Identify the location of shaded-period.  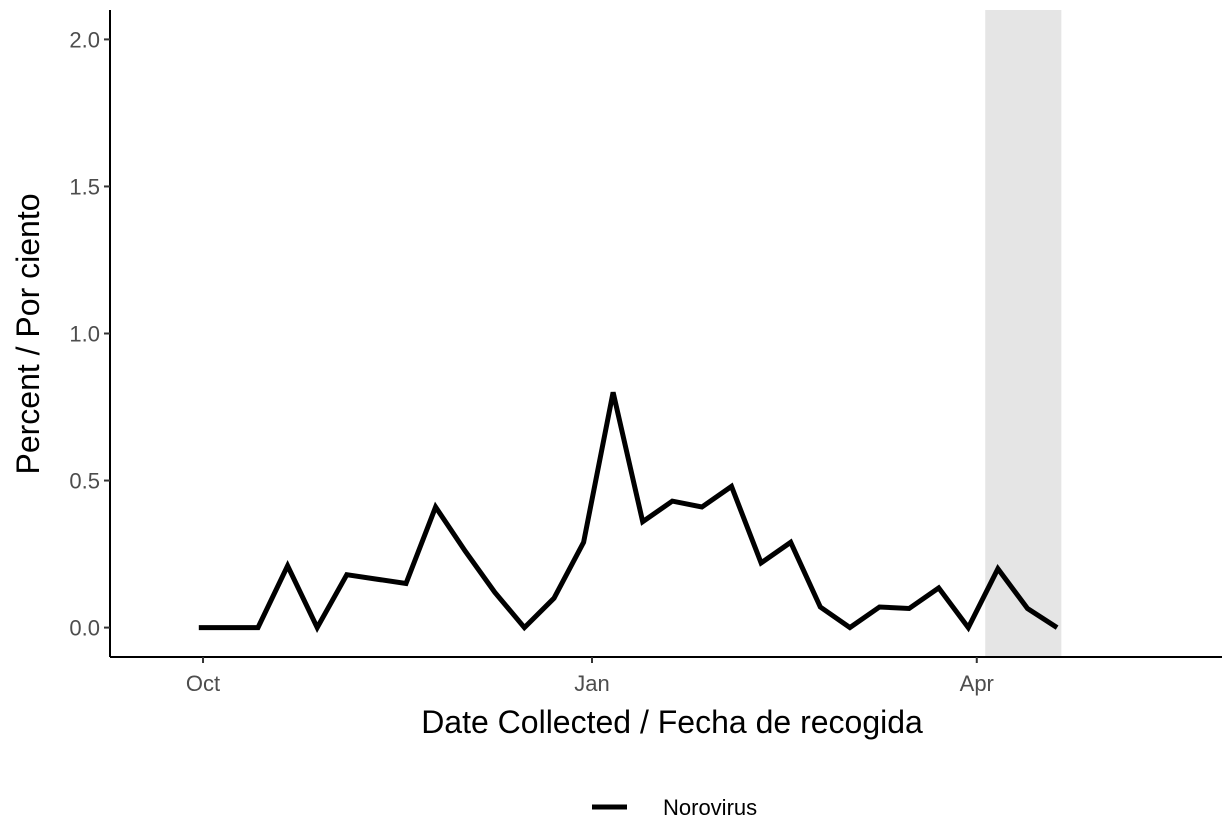
(1023, 333).